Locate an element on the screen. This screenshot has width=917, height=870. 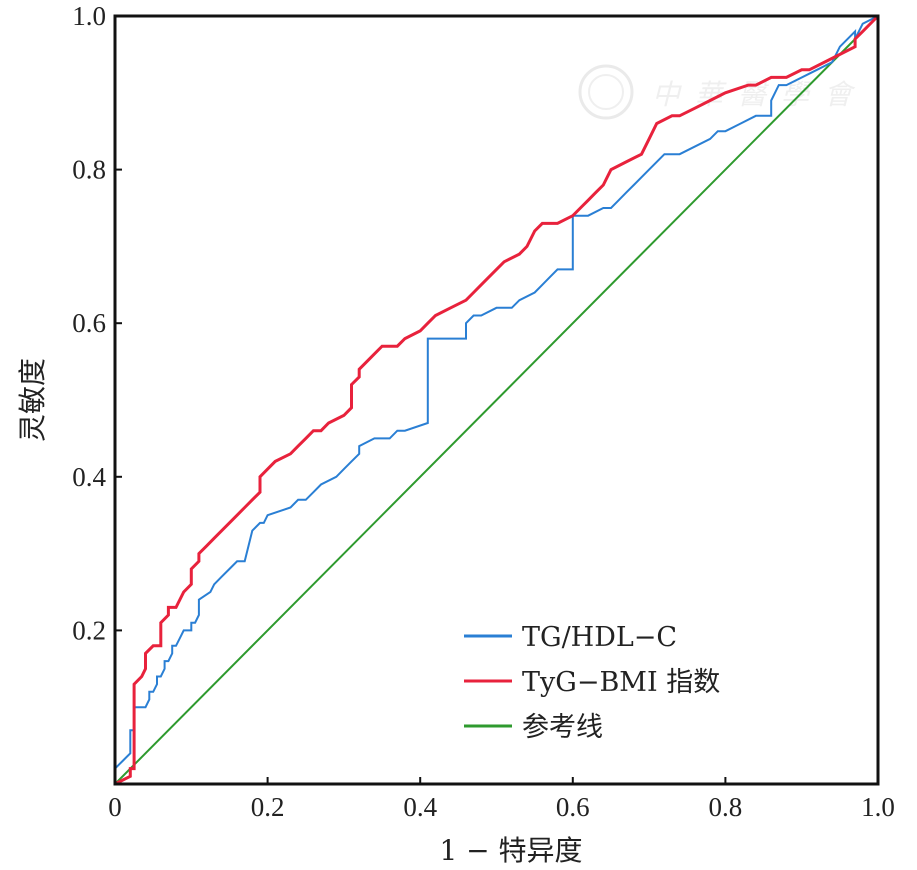
x-tick-label: 0.4 is located at coordinates (420, 807).